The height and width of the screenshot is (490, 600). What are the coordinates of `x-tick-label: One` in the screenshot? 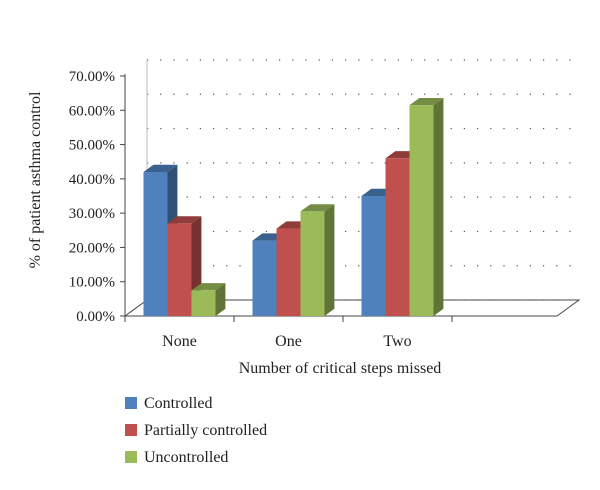 It's located at (288, 341).